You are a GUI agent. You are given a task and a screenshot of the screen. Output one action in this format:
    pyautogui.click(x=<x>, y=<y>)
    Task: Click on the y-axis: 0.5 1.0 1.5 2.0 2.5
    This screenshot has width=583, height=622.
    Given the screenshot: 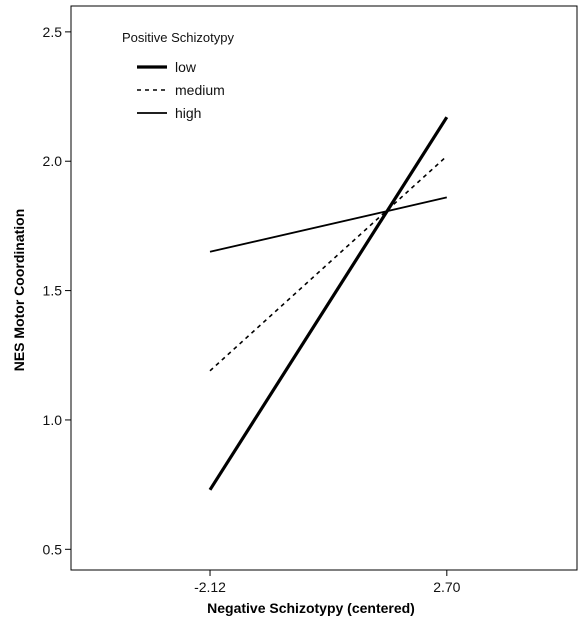 What is the action you would take?
    pyautogui.click(x=57, y=290)
    